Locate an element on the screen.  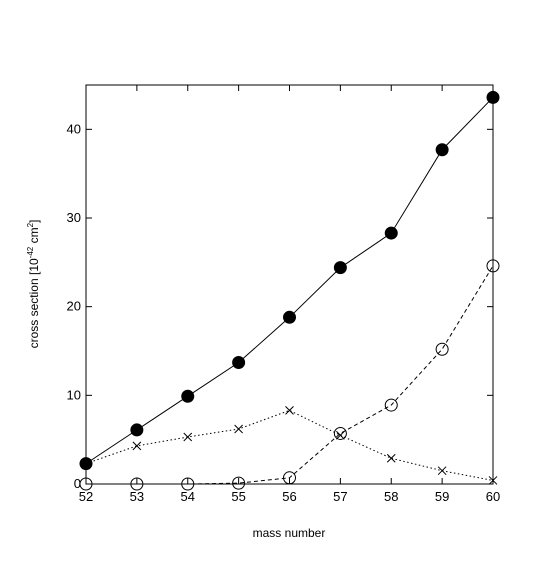
y-axis-label-base: cross section [10 is located at coordinates (34, 303).